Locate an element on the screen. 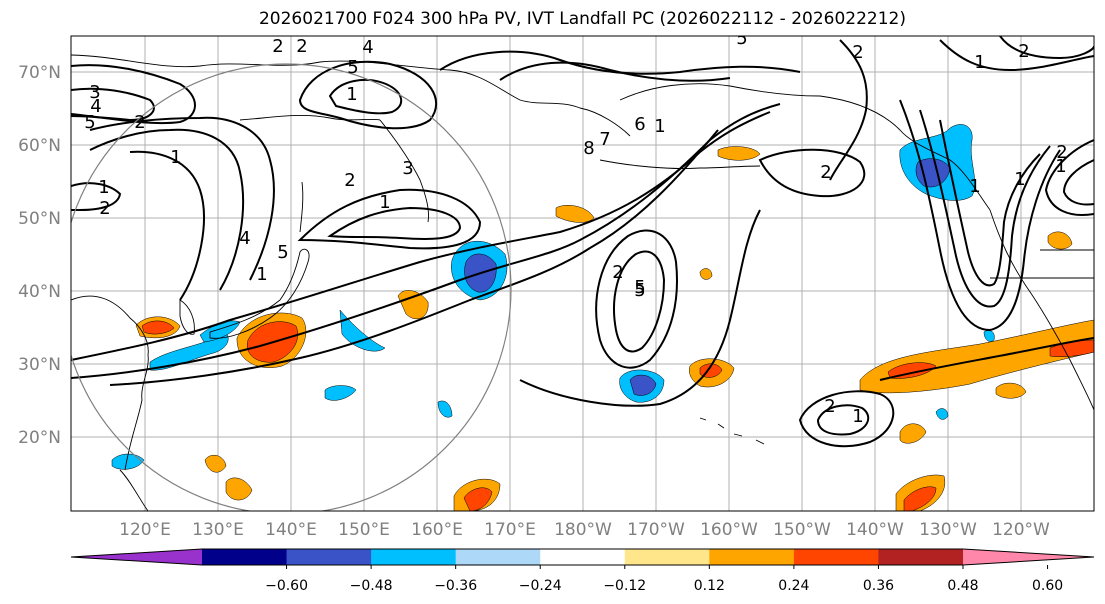 This screenshot has height=604, width=1105. colorbar-tick-label: −0.60 is located at coordinates (286, 586).